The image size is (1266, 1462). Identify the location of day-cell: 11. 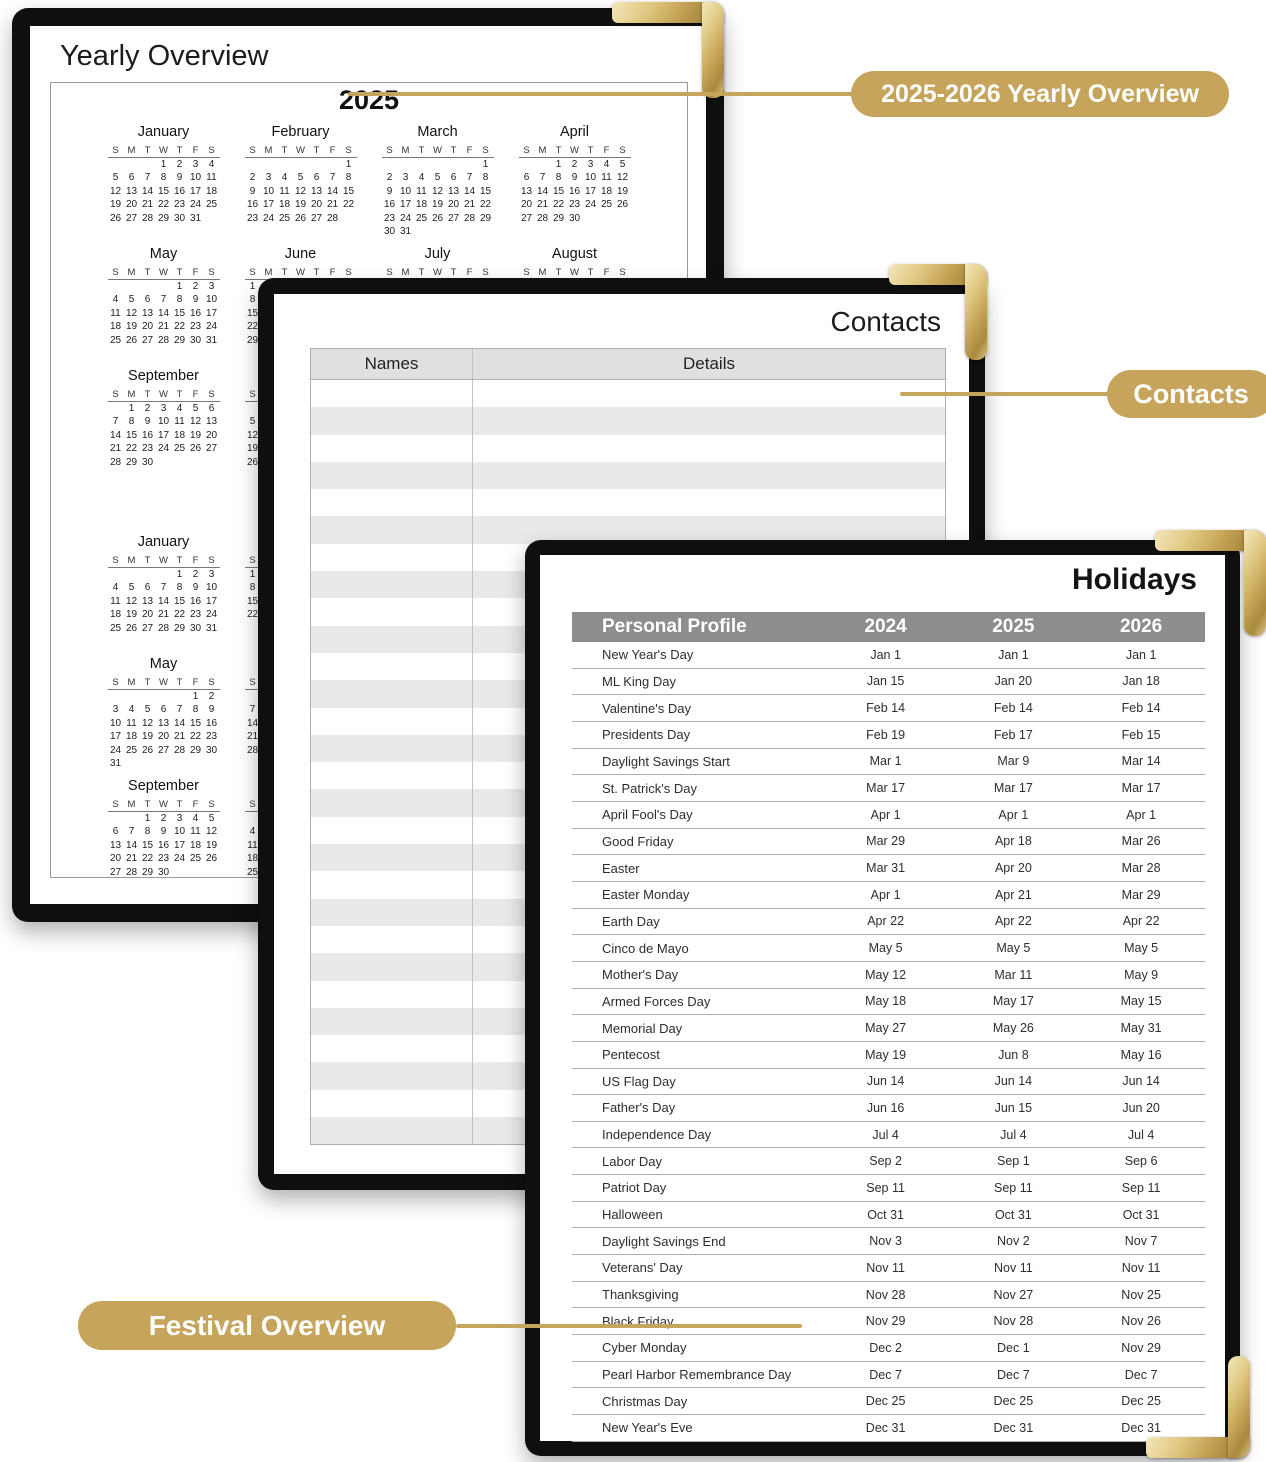
(252, 845).